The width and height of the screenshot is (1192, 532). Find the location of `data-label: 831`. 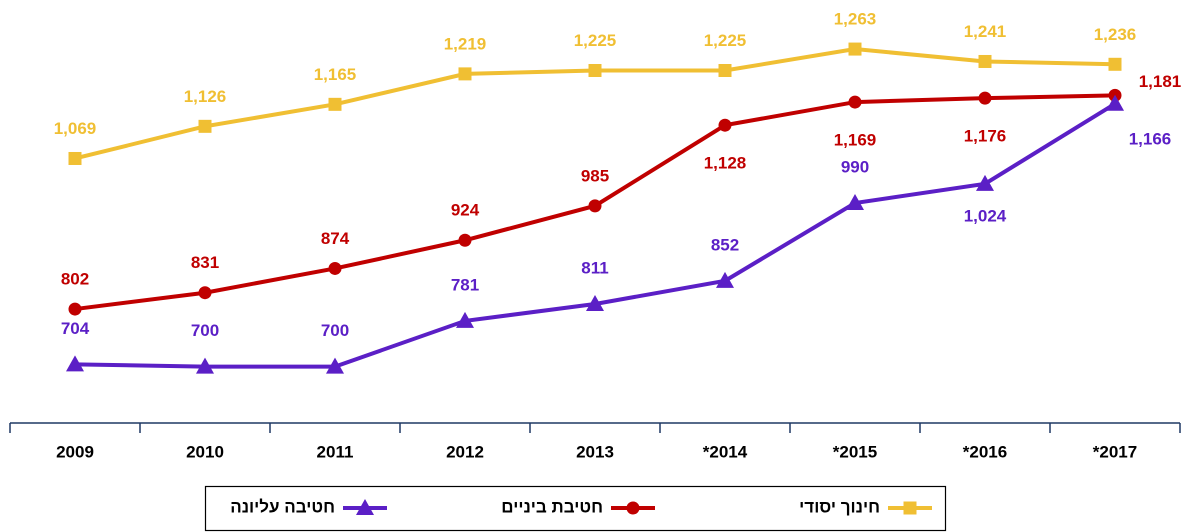

data-label: 831 is located at coordinates (205, 262).